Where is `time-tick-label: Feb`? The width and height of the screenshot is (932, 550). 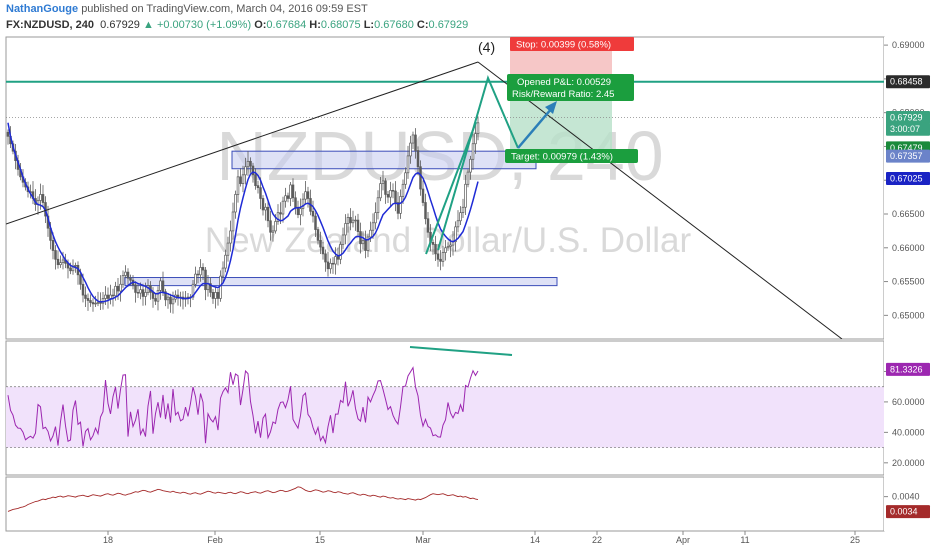
time-tick-label: Feb is located at coordinates (215, 540).